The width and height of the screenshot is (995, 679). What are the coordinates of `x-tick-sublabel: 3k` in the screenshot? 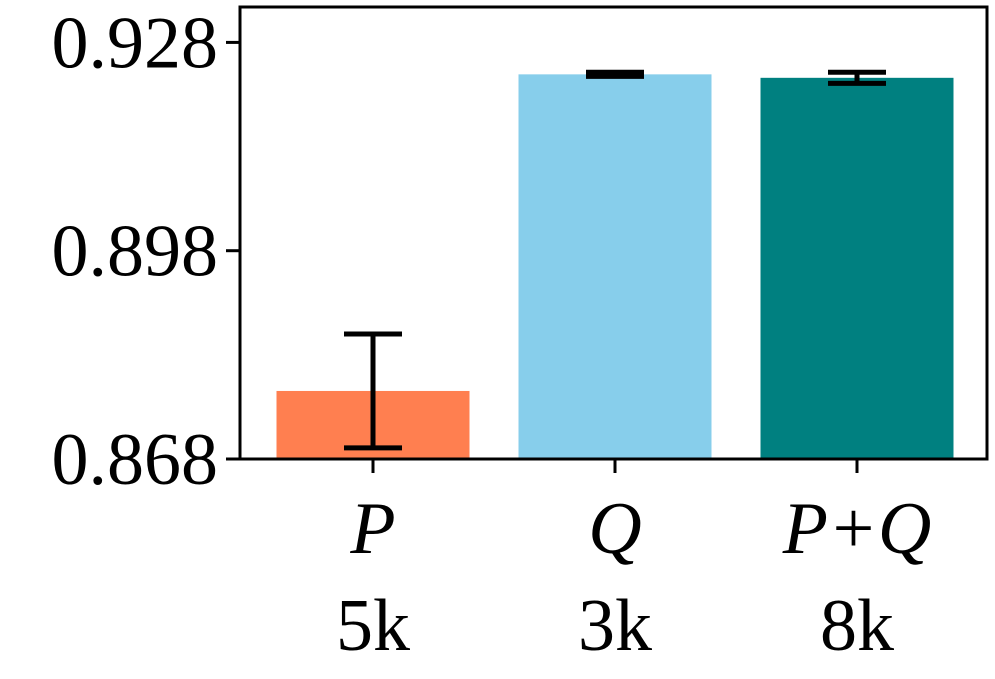 It's located at (615, 626).